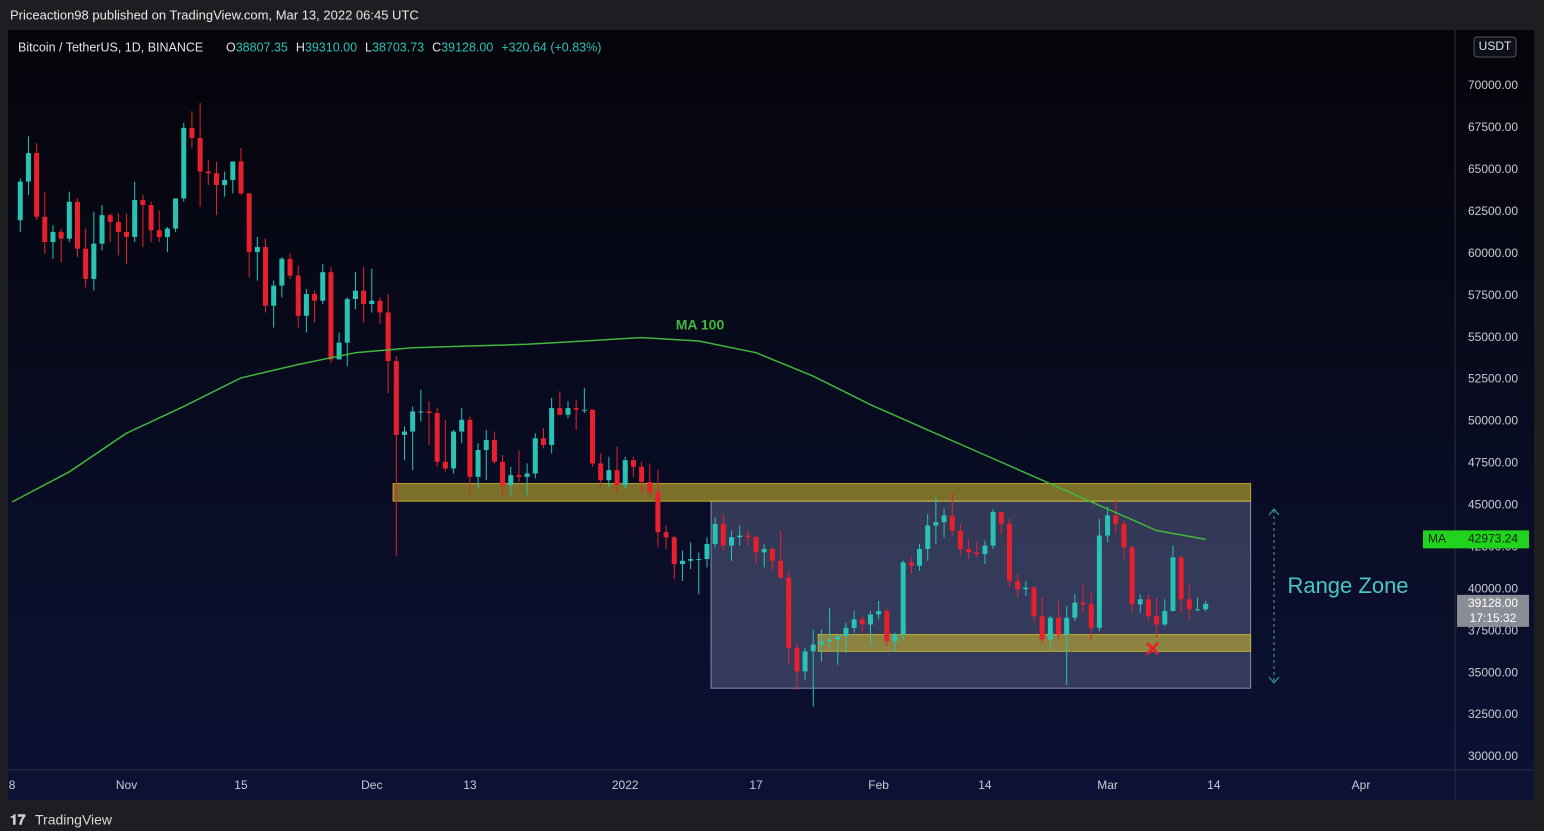  Describe the element at coordinates (368, 47) in the screenshot. I see `ohlc-key: L` at that location.